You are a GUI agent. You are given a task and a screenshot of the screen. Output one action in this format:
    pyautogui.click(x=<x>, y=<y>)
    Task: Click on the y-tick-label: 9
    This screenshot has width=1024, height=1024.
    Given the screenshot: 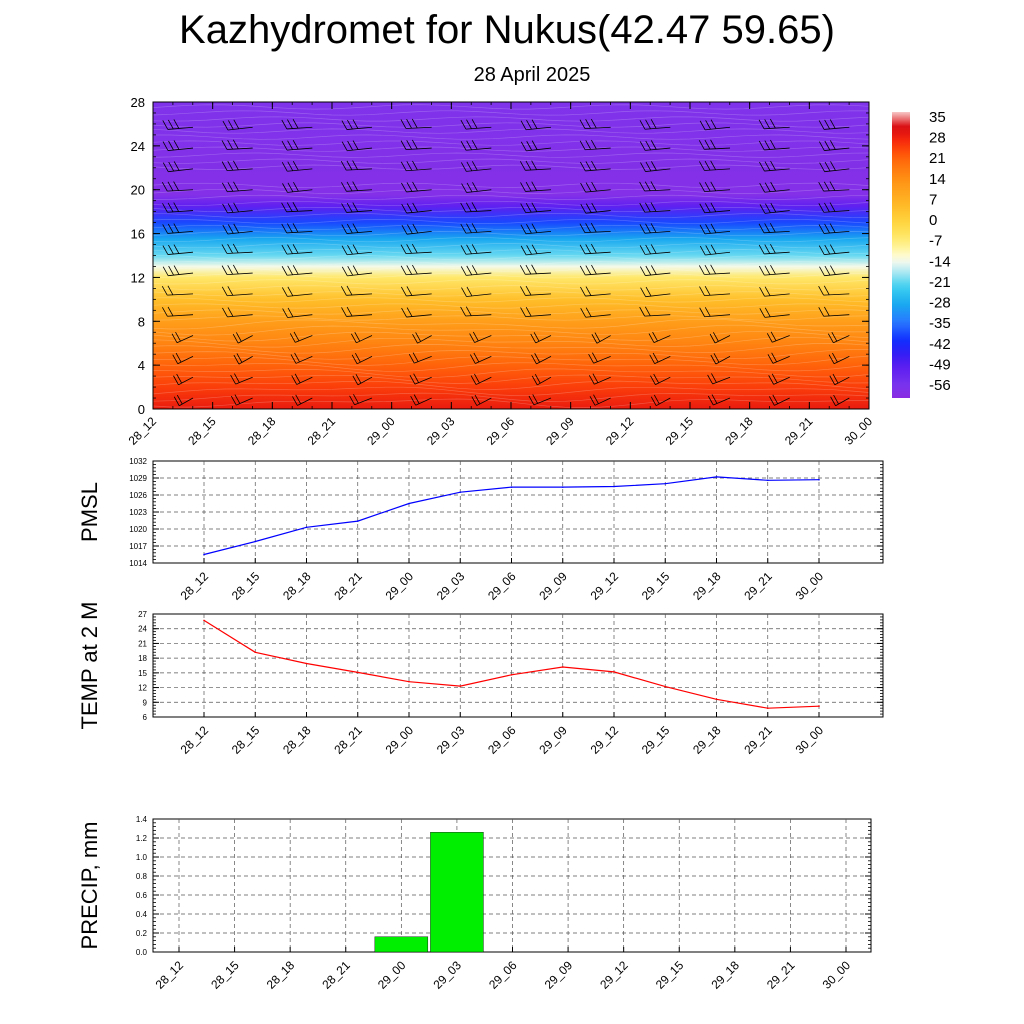 What is the action you would take?
    pyautogui.click(x=145, y=702)
    